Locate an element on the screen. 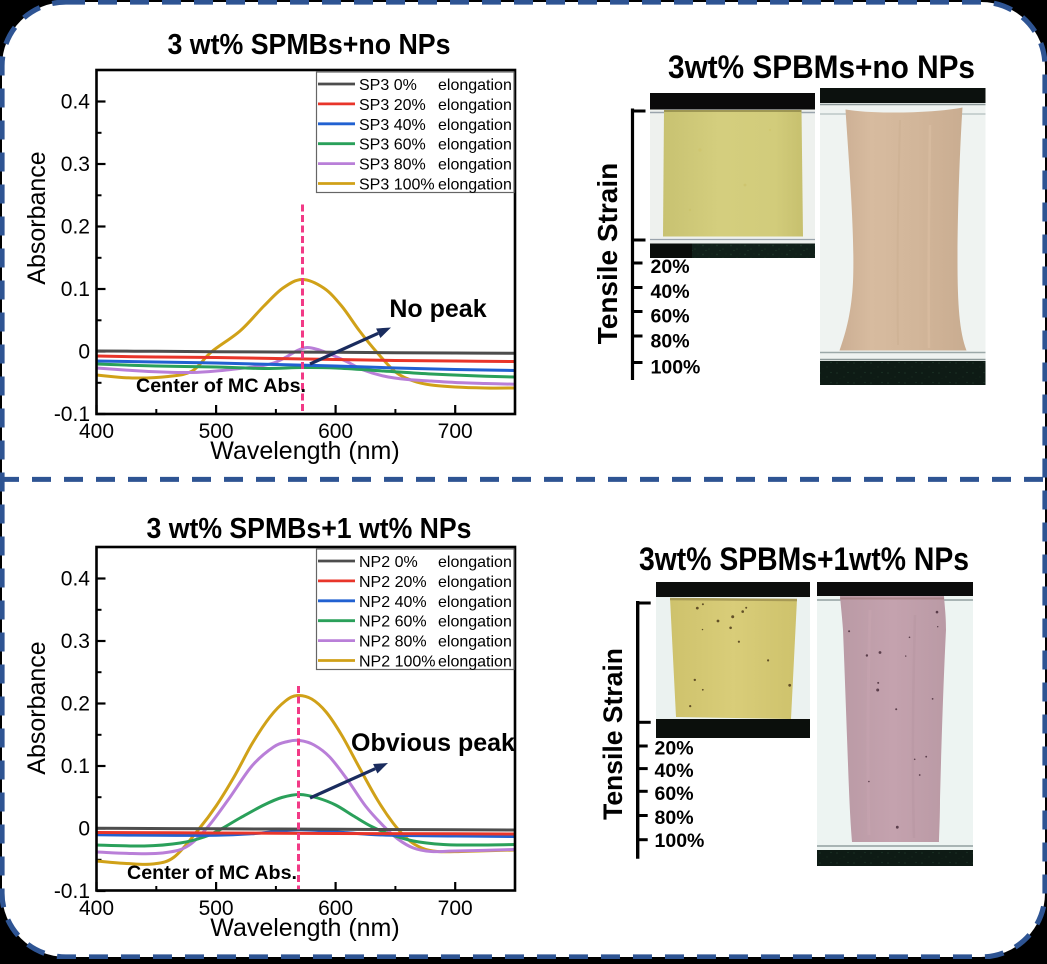 Image resolution: width=1047 pixels, height=964 pixels. svg-text: NP2 60% is located at coordinates (393, 622).